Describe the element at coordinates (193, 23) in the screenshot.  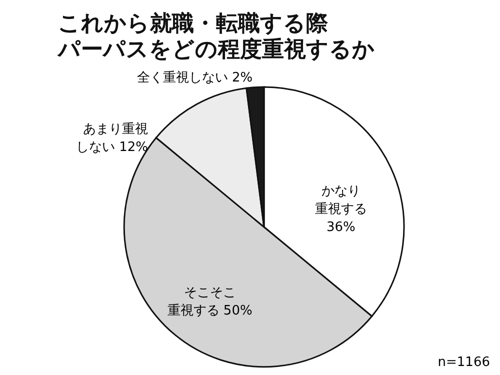
I see `chart-title: これから就職・転職する際` at that location.